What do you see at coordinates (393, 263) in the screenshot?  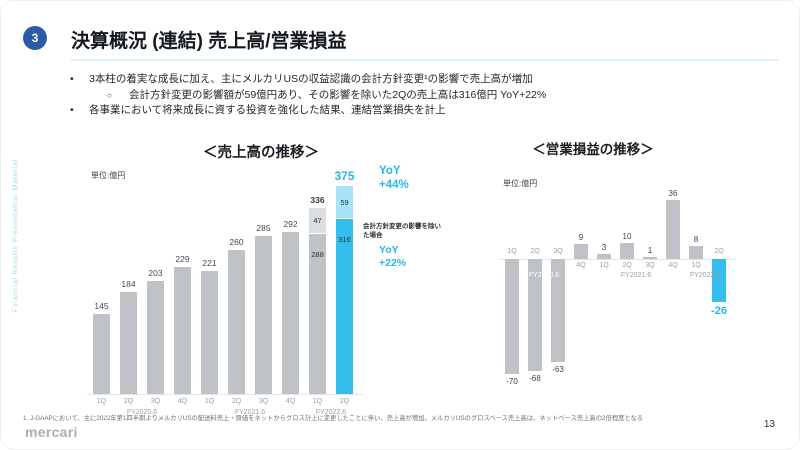 I see `yoy-ex-value: +22%` at bounding box center [393, 263].